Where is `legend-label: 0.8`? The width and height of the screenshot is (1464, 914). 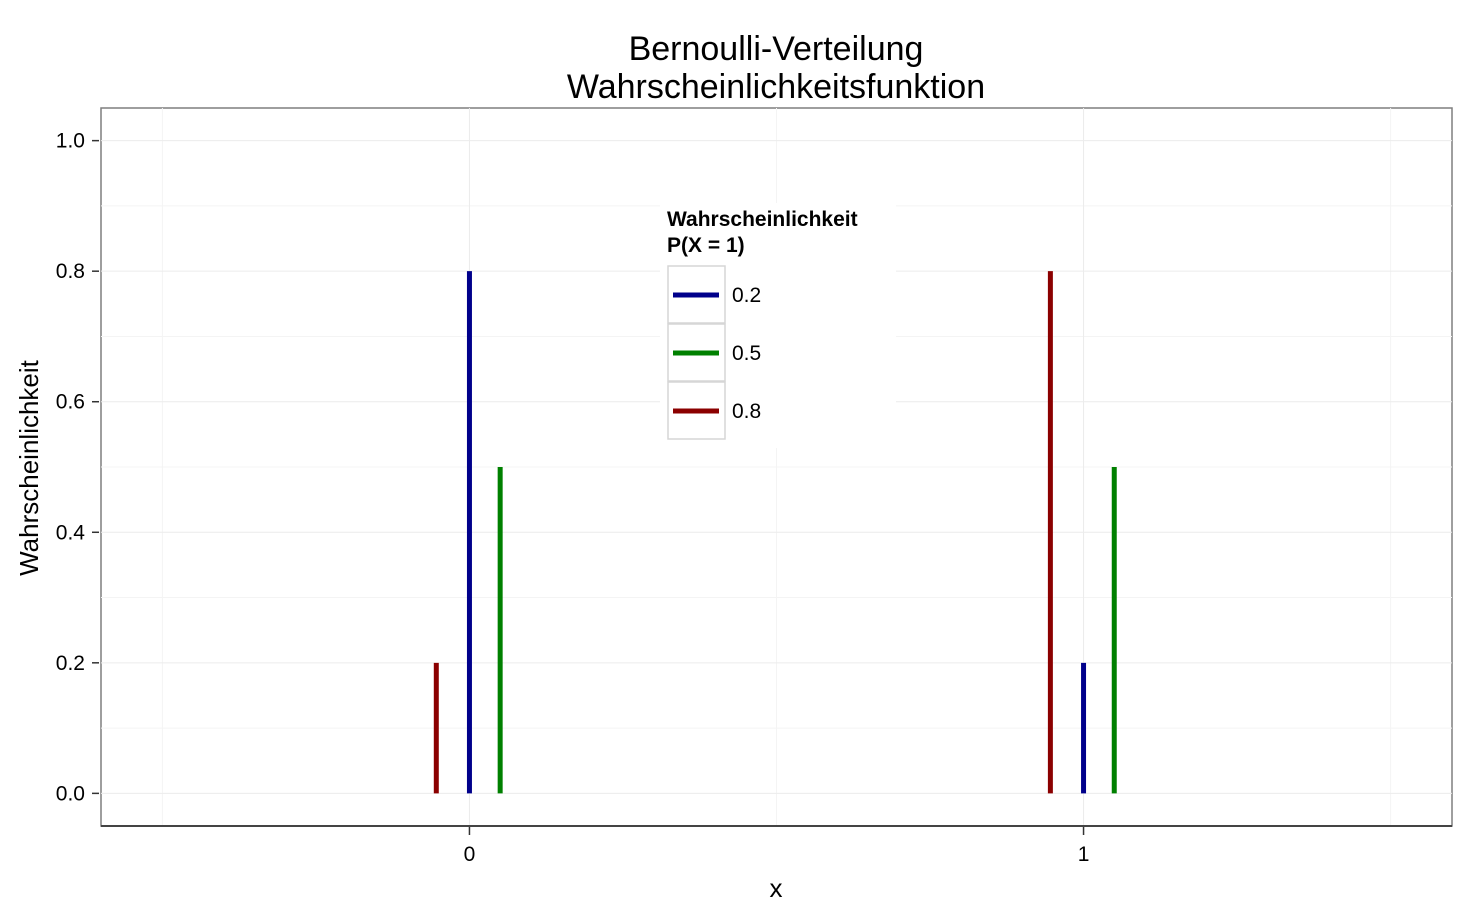
legend-label: 0.8 is located at coordinates (746, 411).